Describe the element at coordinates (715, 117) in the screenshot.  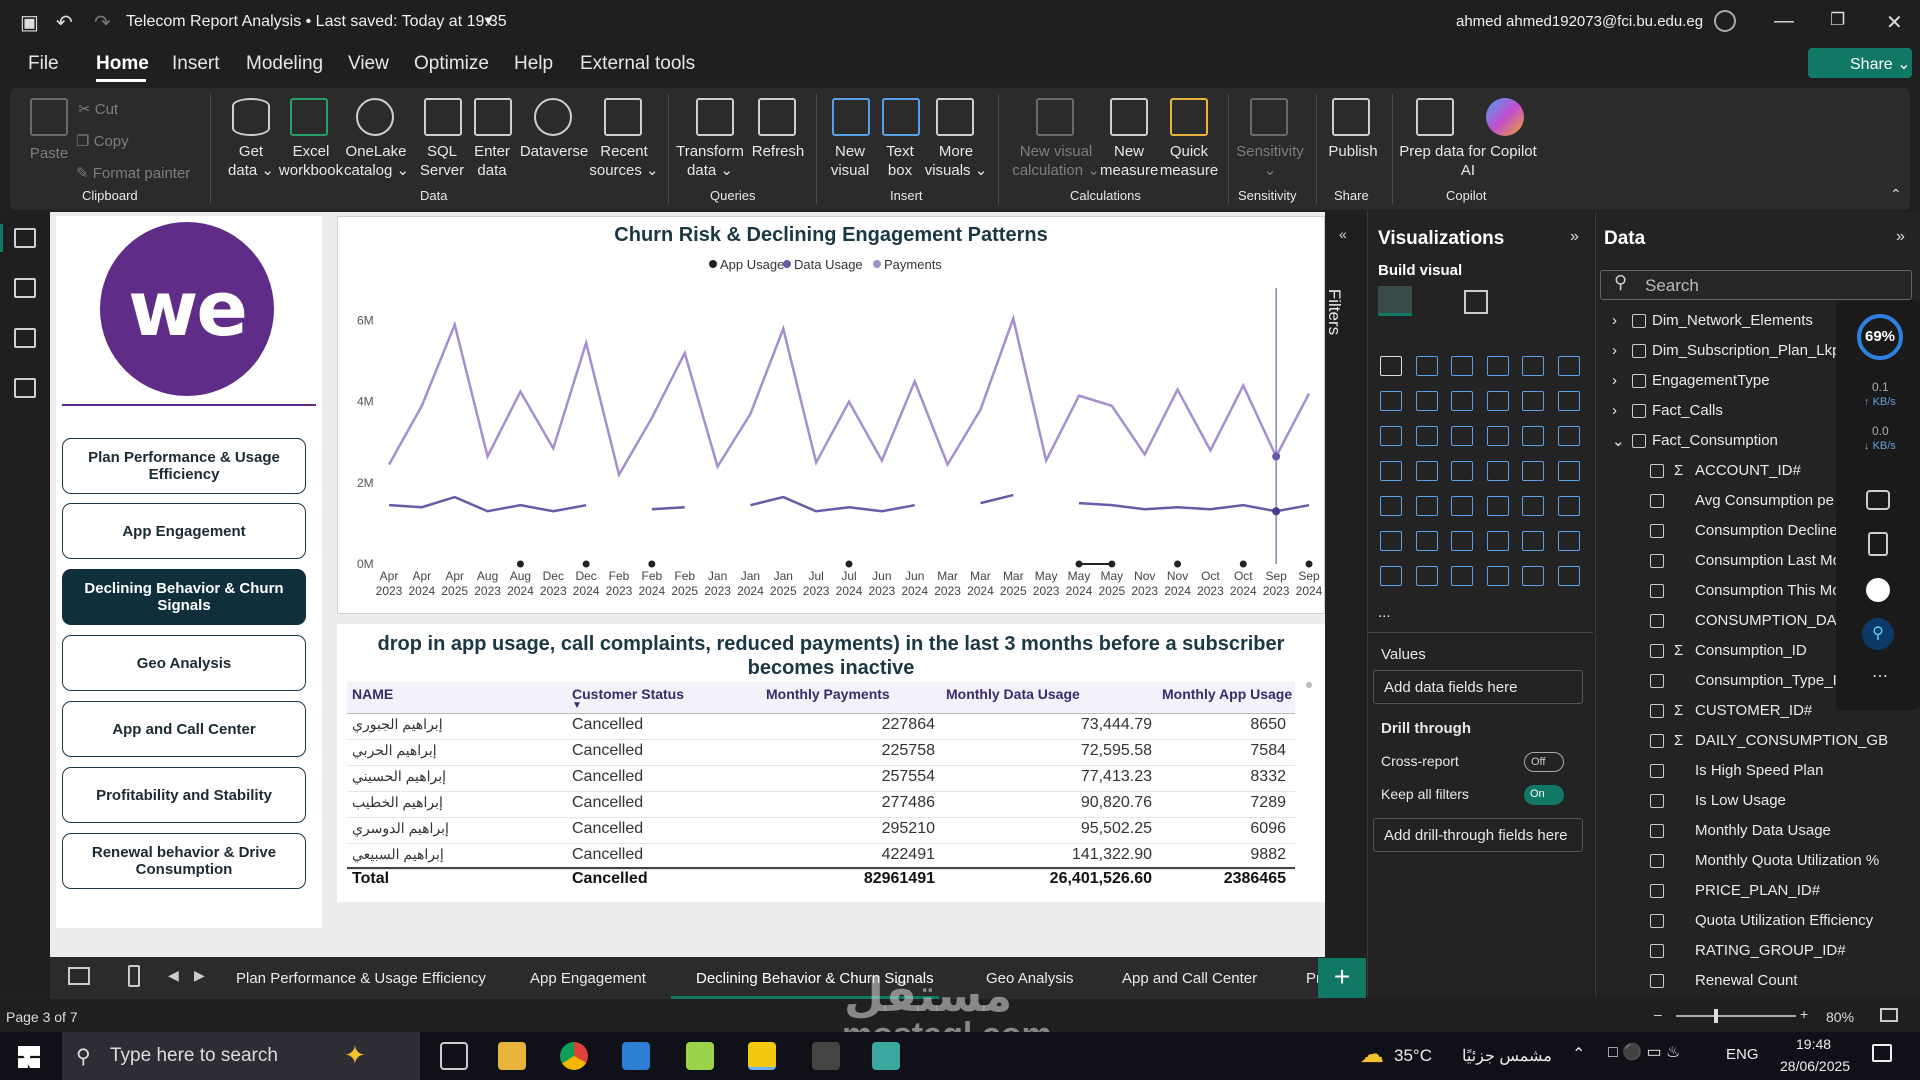
I see `transform-data-icon` at that location.